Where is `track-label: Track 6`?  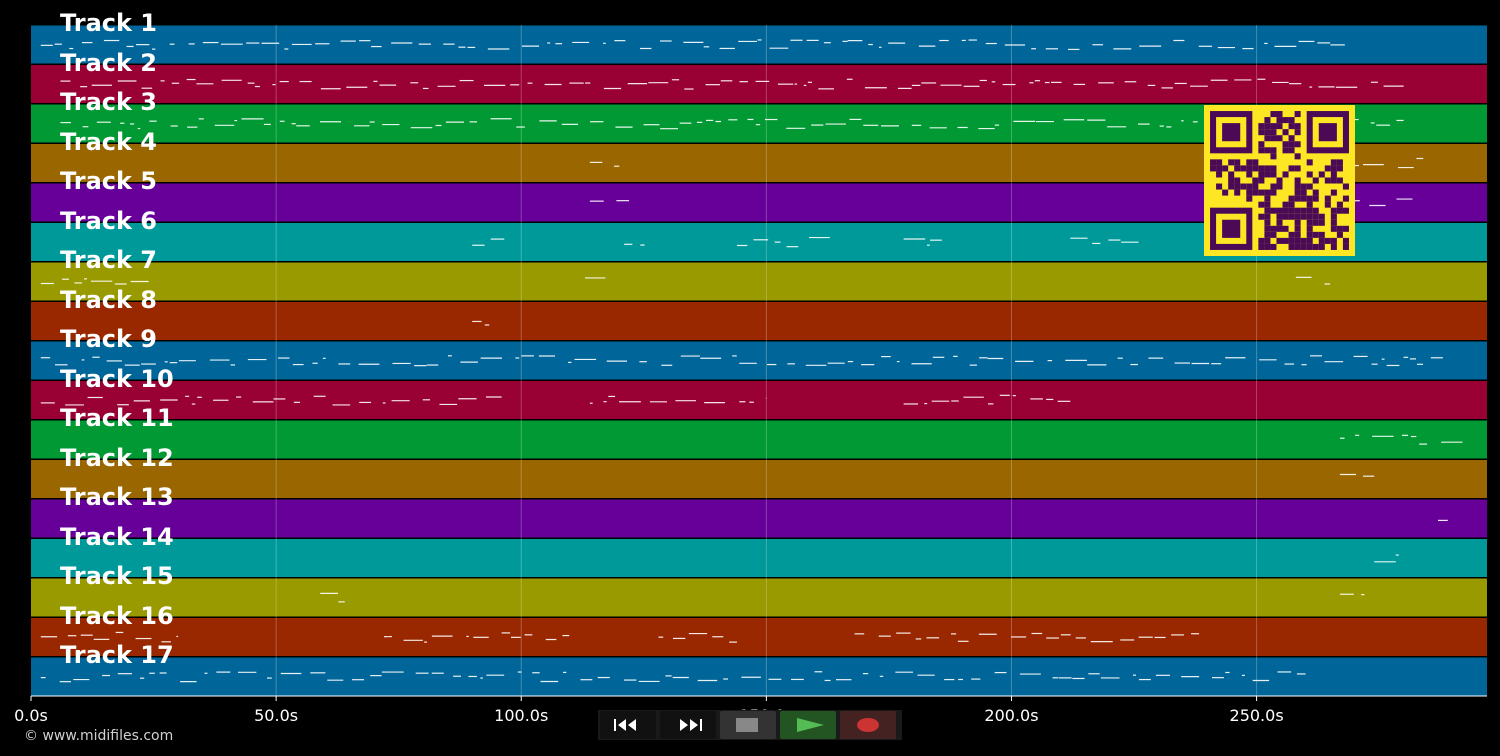
track-label: Track 6 is located at coordinates (109, 220).